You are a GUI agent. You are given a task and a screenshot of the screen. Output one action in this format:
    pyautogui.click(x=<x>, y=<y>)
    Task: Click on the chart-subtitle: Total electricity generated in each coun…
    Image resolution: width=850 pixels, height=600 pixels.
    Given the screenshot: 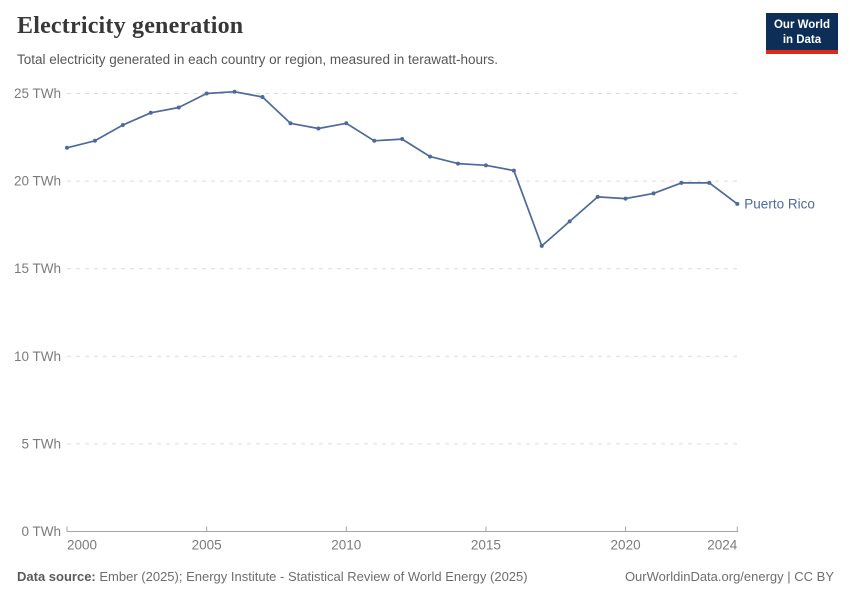 What is the action you would take?
    pyautogui.click(x=257, y=59)
    